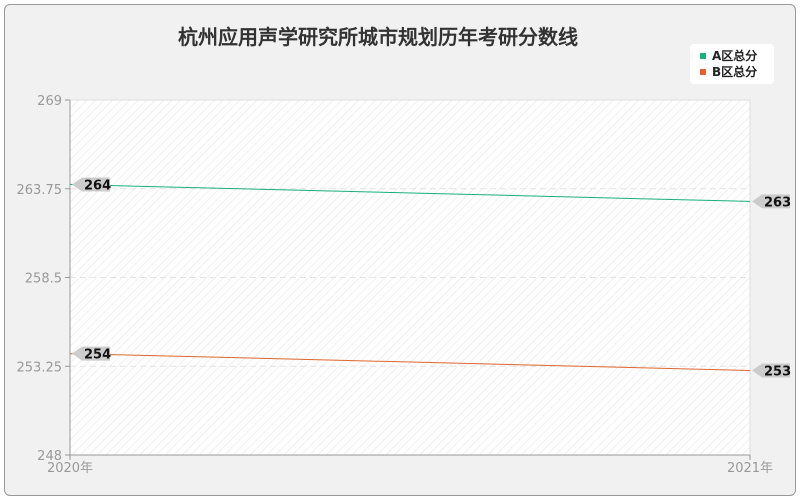  I want to click on legend-label-b: B区总分, so click(734, 71).